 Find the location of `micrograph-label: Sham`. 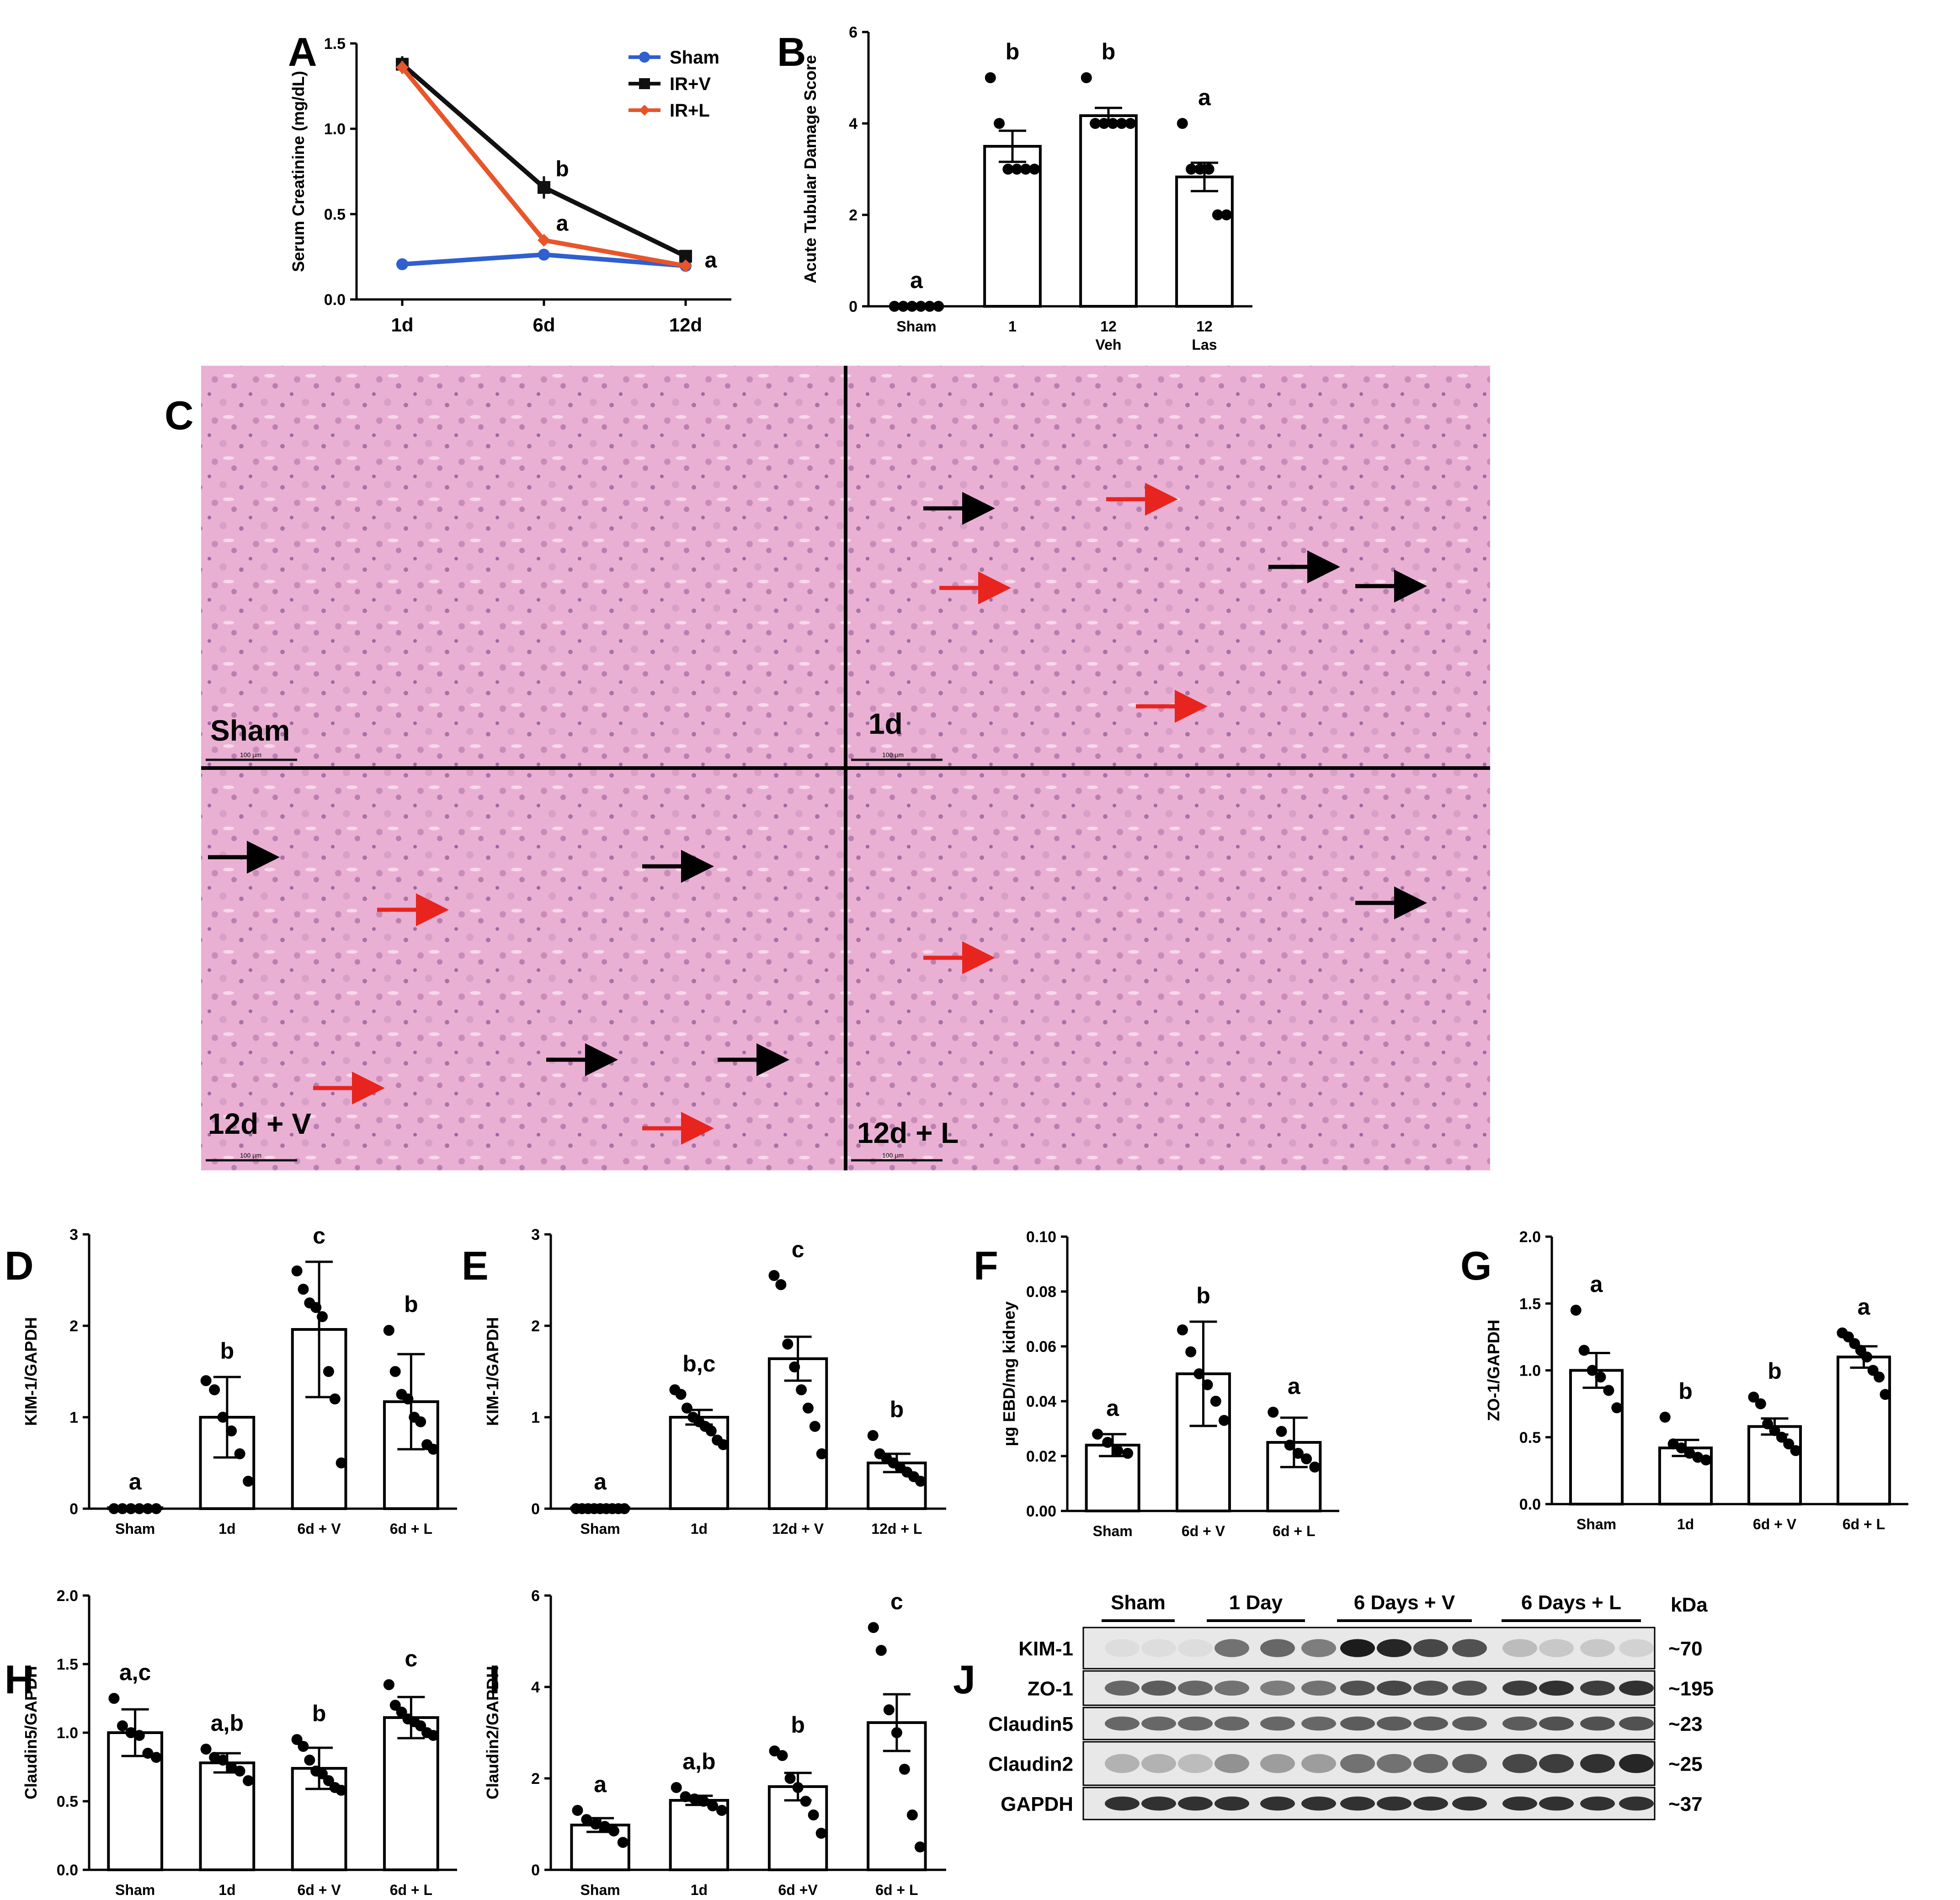

micrograph-label: Sham is located at coordinates (250, 730).